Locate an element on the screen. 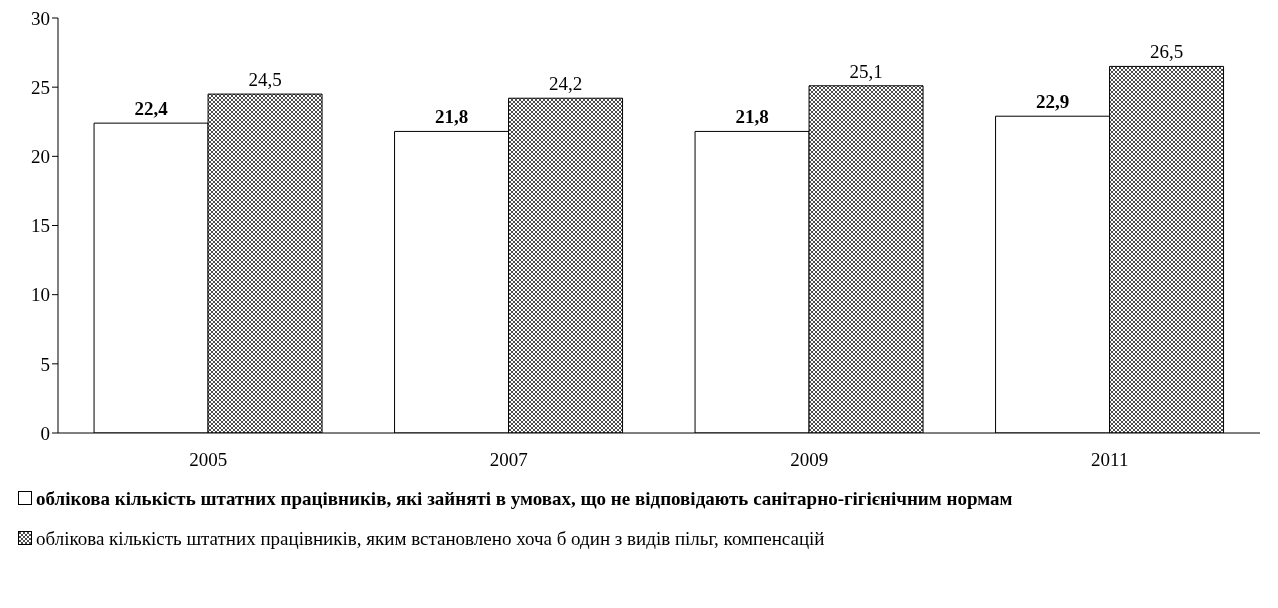 The image size is (1278, 608). legend-label: облікова кількість штатних працівників, які зайняті в умовах, що не відповідають санітарно-гігієнічним нормам is located at coordinates (524, 499).